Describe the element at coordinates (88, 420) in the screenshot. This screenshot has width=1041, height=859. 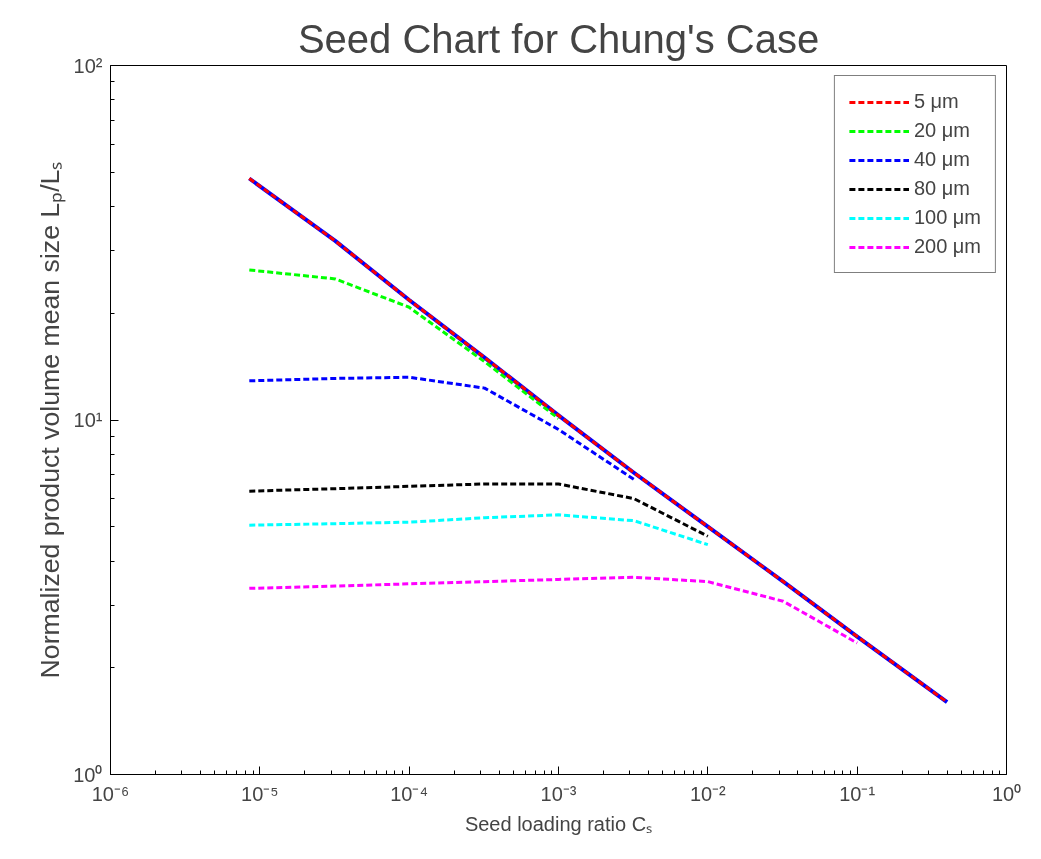
I see `y-tick-label: 10¹` at that location.